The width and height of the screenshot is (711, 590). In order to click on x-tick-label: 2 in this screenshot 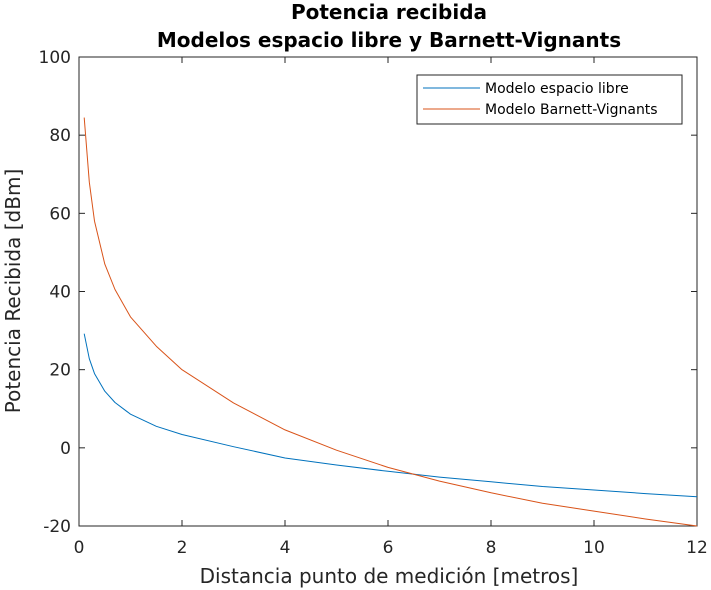, I will do `click(182, 548)`.